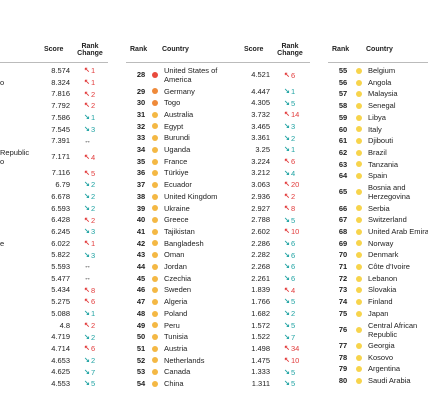 This screenshot has width=428, height=400. What do you see at coordinates (54, 361) in the screenshot?
I see `table-row: 4.653 ↘ 2` at bounding box center [54, 361].